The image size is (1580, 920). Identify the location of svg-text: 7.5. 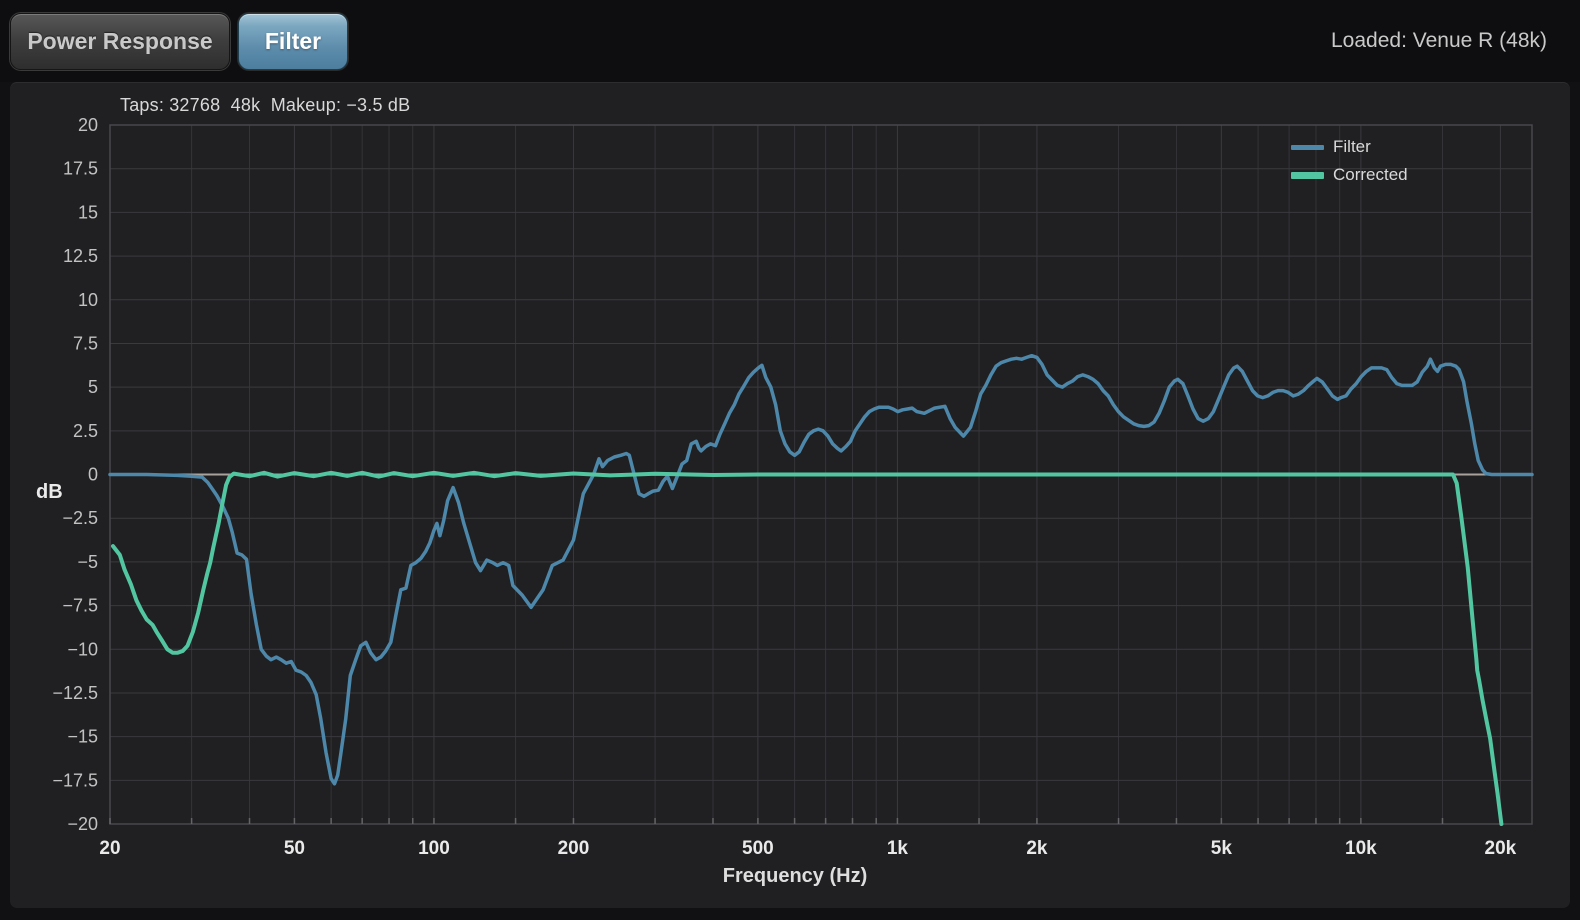
(85, 343).